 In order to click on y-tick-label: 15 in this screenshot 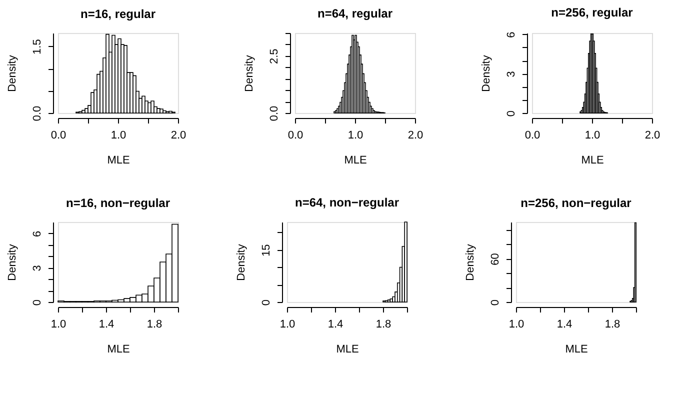, I will do `click(266, 250)`.